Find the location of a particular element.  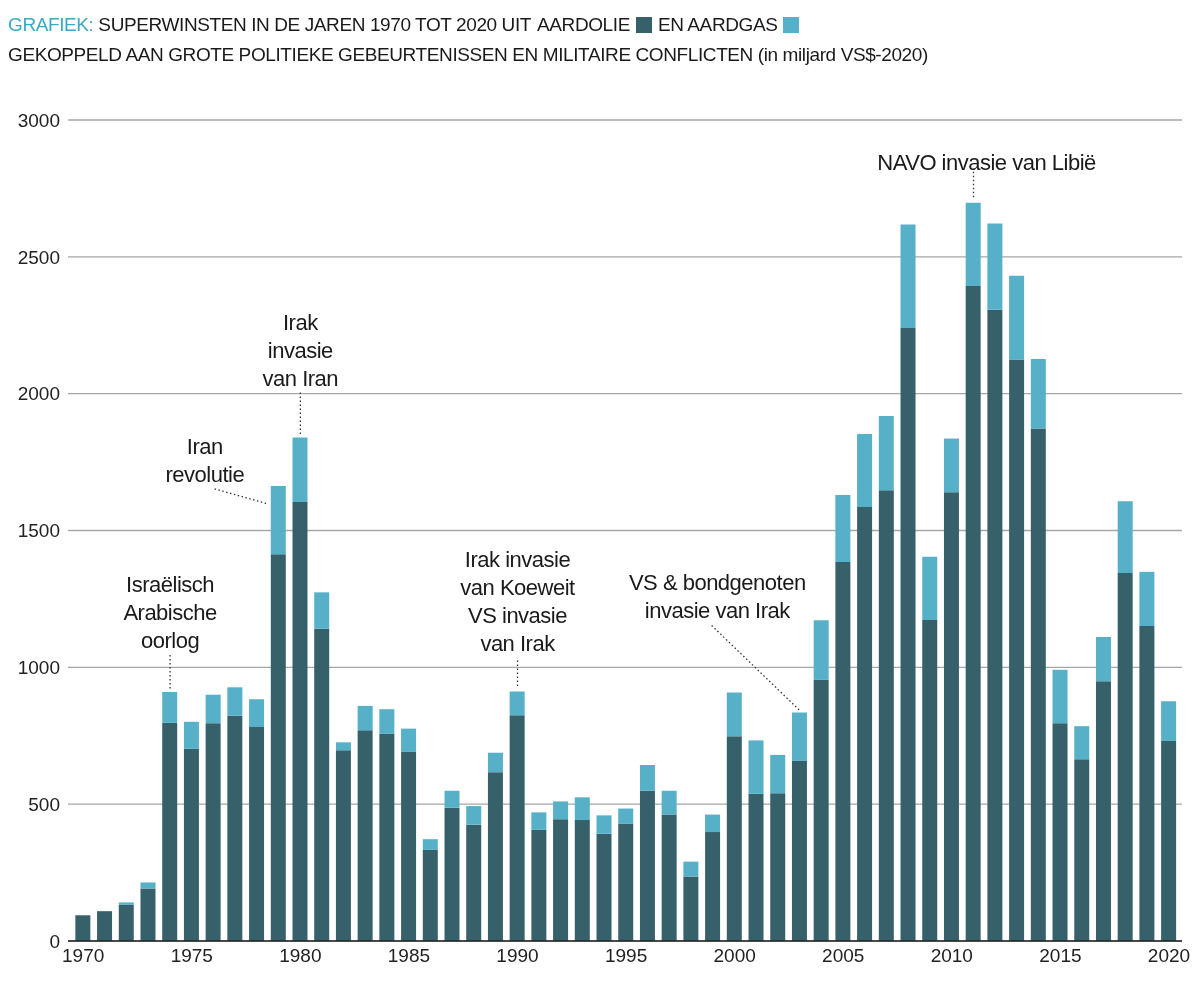

x-tick-label: 1985 is located at coordinates (409, 956).